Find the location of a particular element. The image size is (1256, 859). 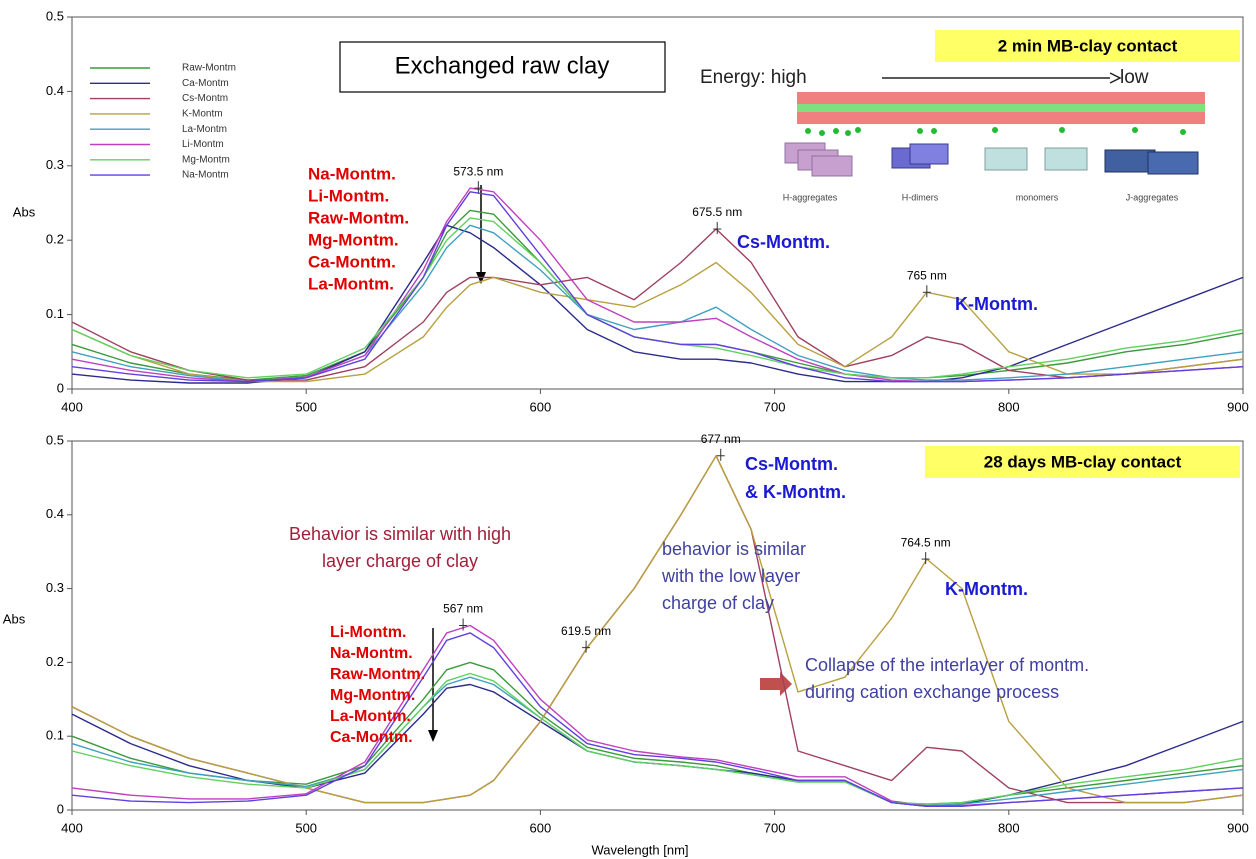

annotation: Energy: high is located at coordinates (753, 77).